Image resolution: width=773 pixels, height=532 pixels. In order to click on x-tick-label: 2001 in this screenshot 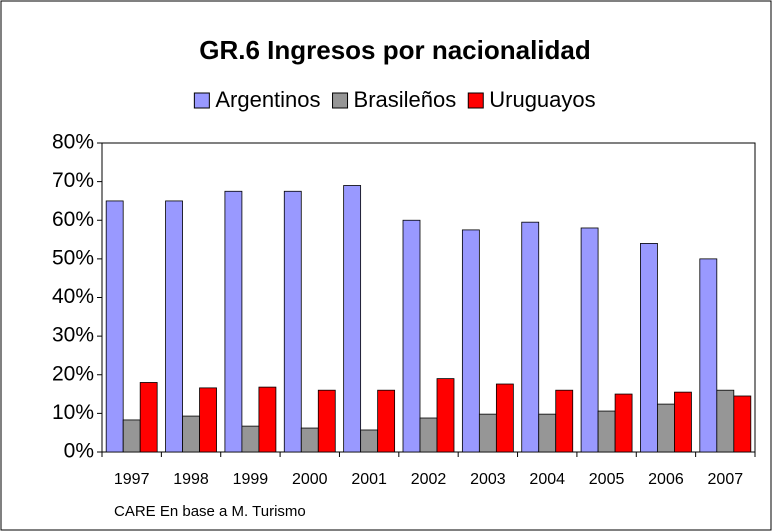, I will do `click(369, 479)`.